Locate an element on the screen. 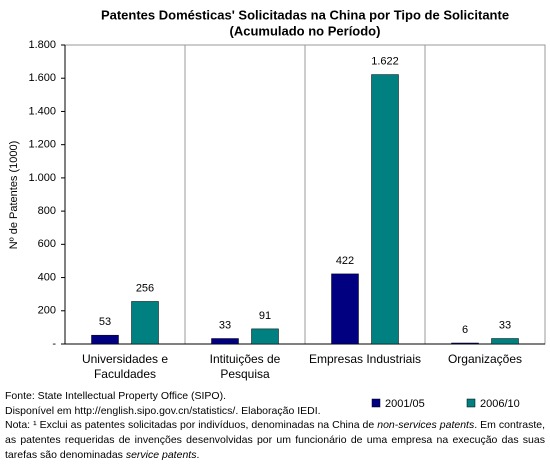 The height and width of the screenshot is (470, 550). chart-subtitle: (Acumulado no Período) is located at coordinates (305, 30).